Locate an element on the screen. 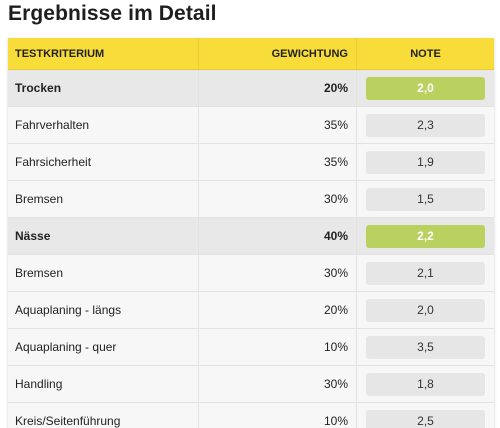 This screenshot has height=428, width=500. grade-badge: 1,9 is located at coordinates (425, 162).